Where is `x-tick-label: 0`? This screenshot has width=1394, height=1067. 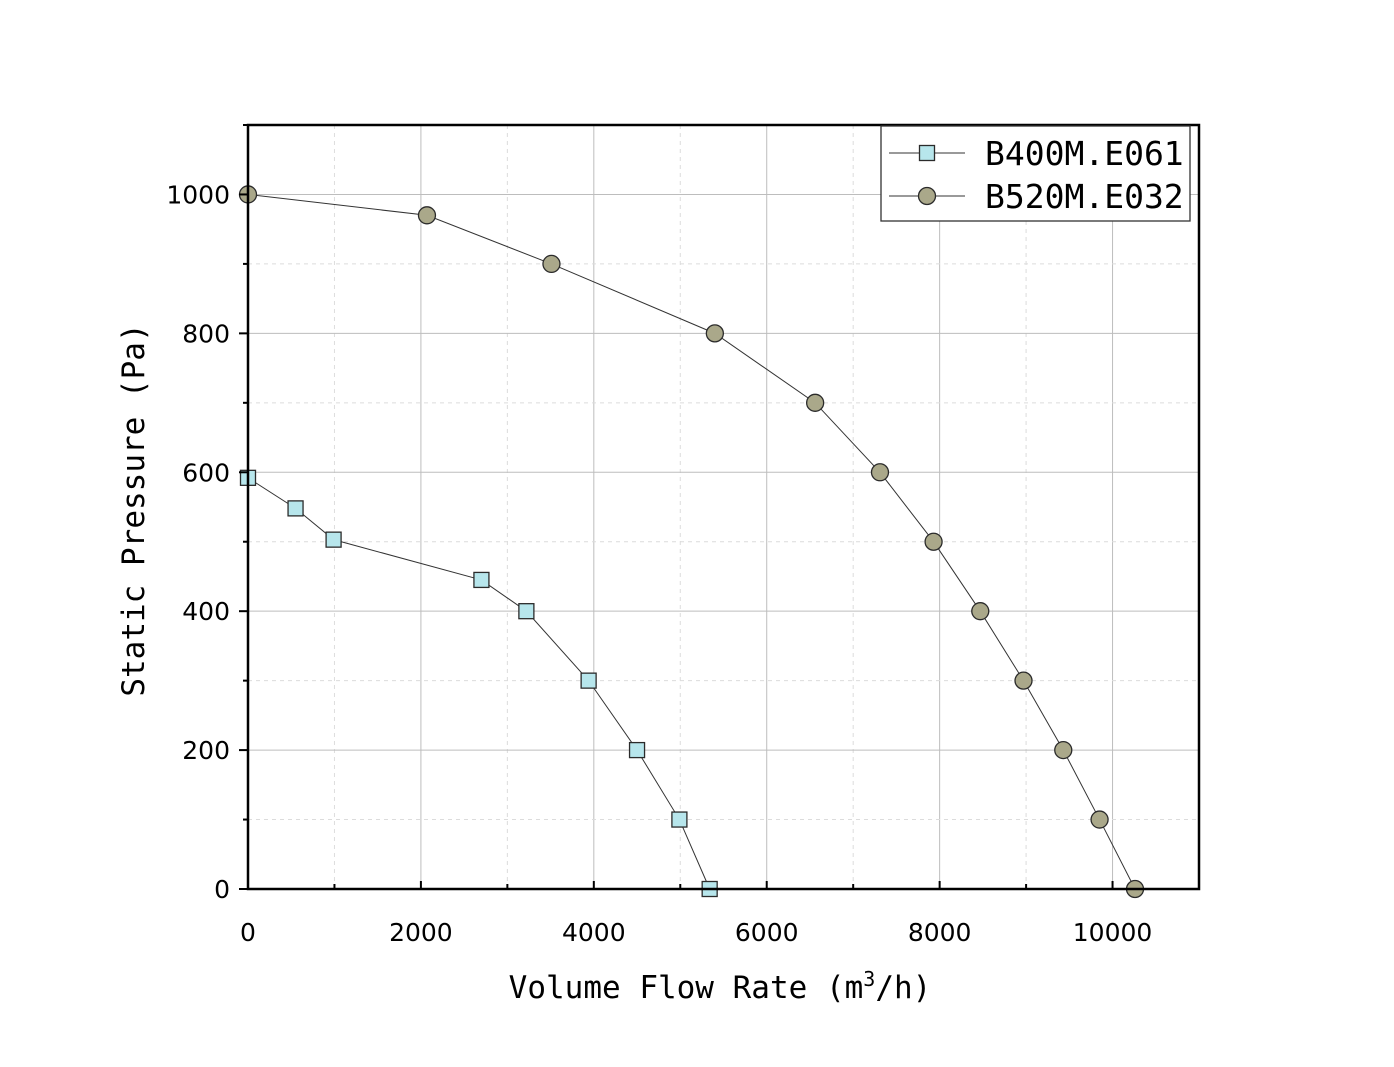
x-tick-label: 0 is located at coordinates (248, 932).